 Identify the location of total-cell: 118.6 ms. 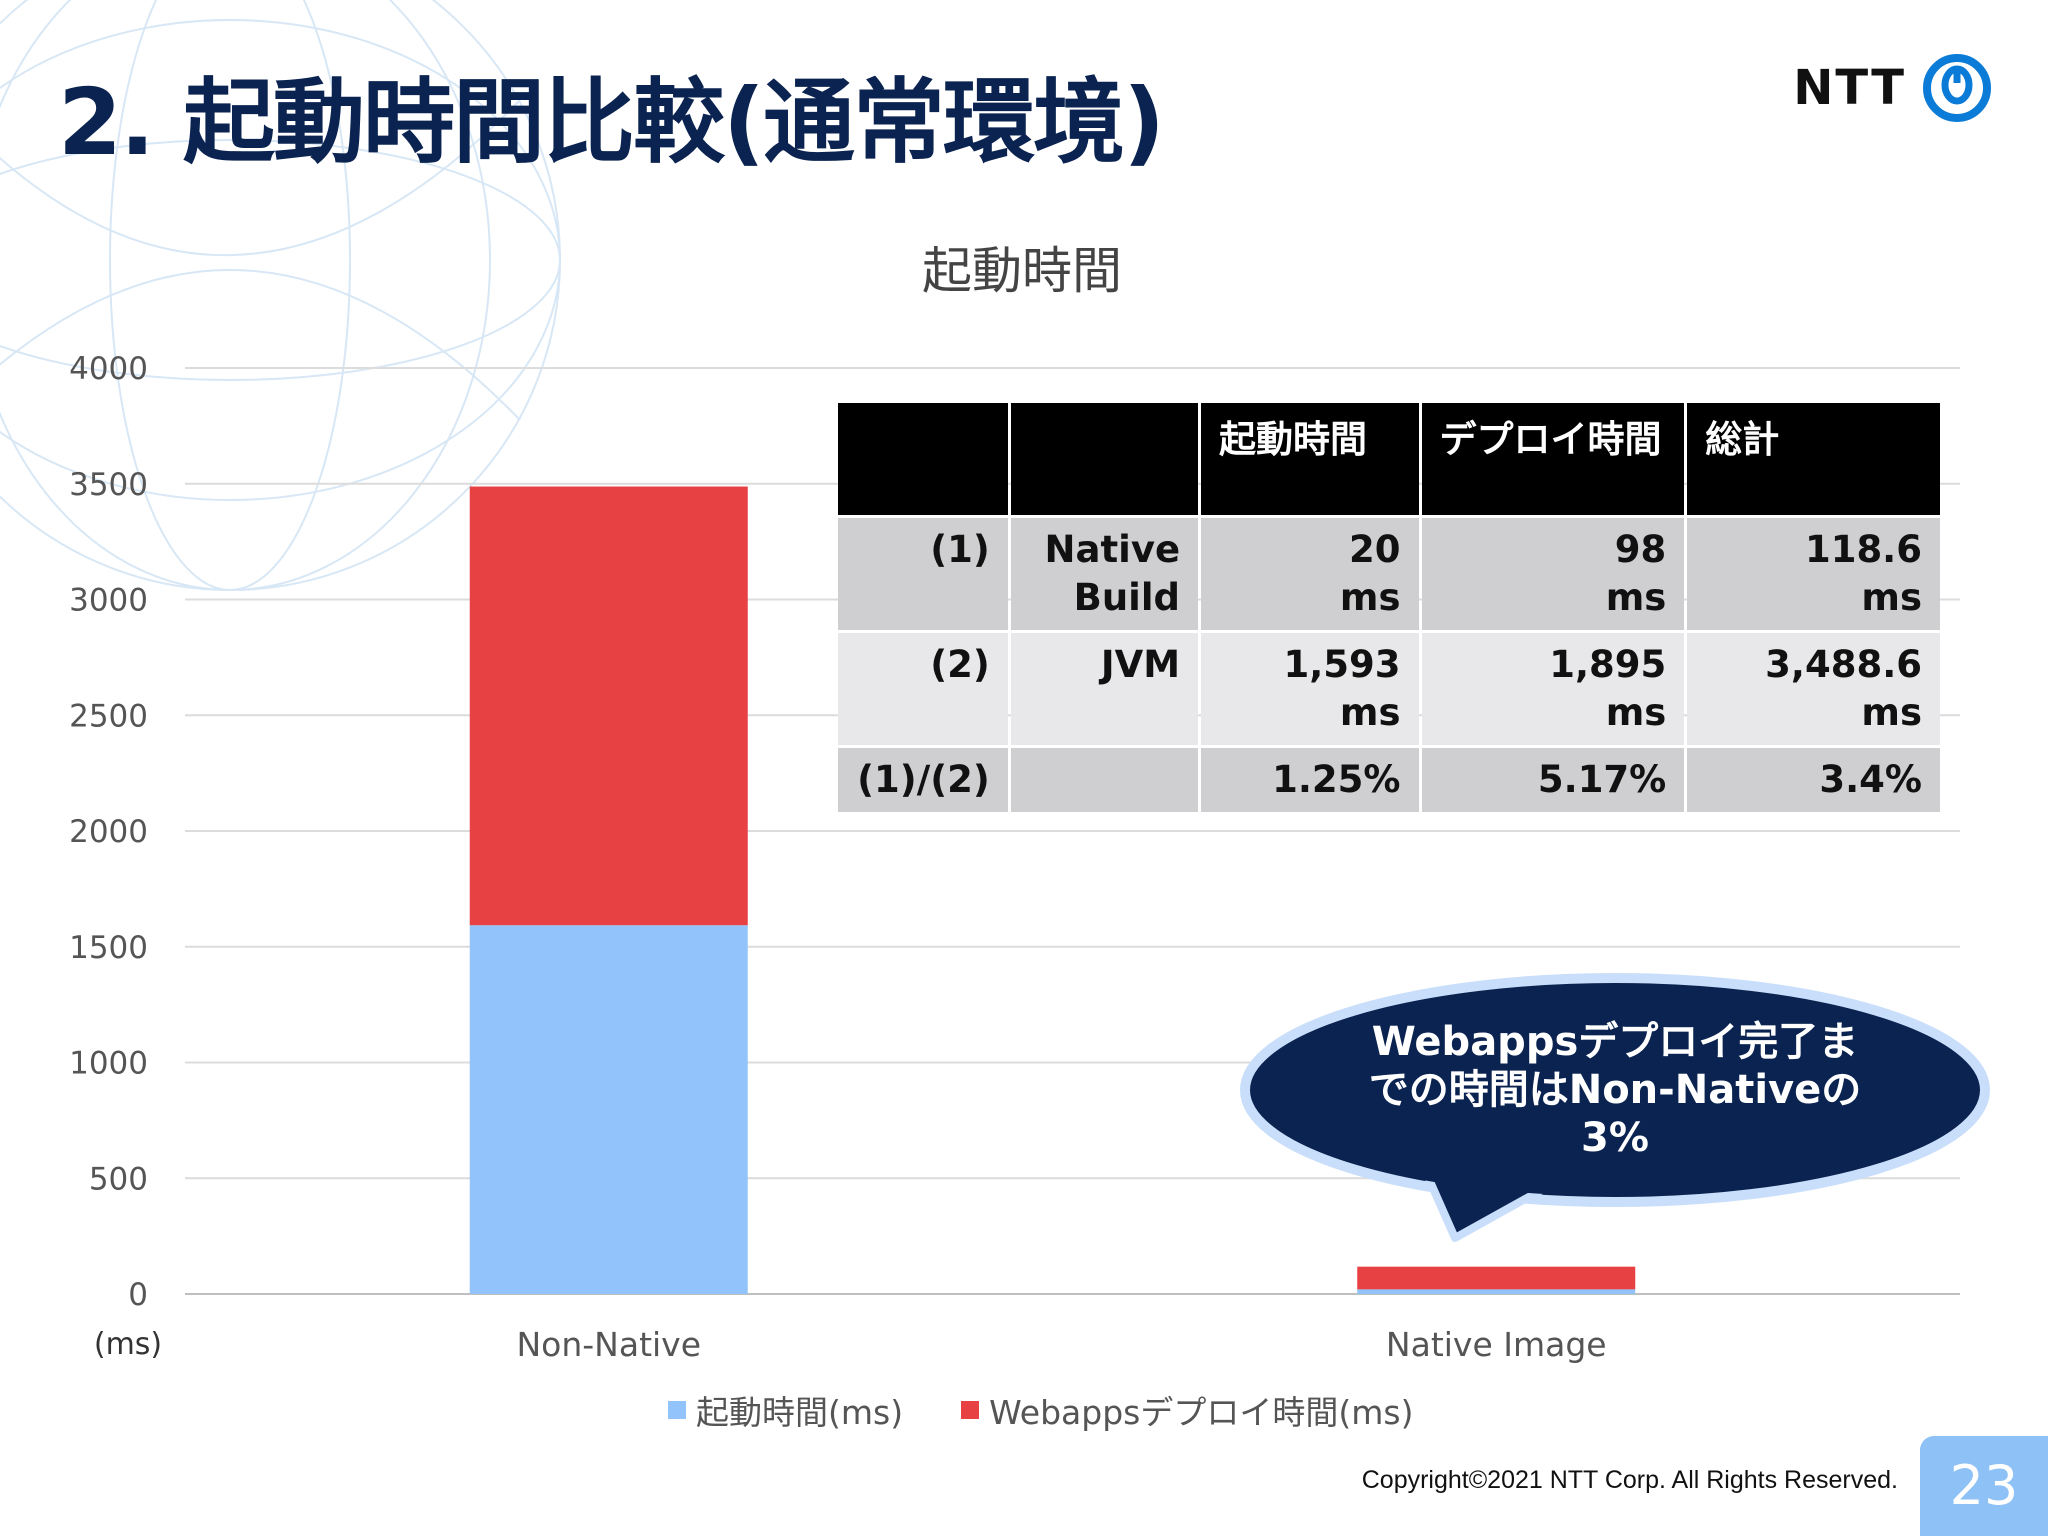
(1813, 574).